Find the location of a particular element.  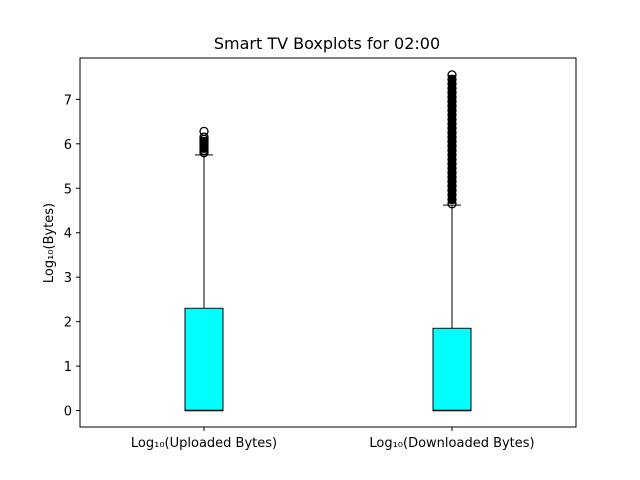

y-tick-label: 0 is located at coordinates (68, 412).